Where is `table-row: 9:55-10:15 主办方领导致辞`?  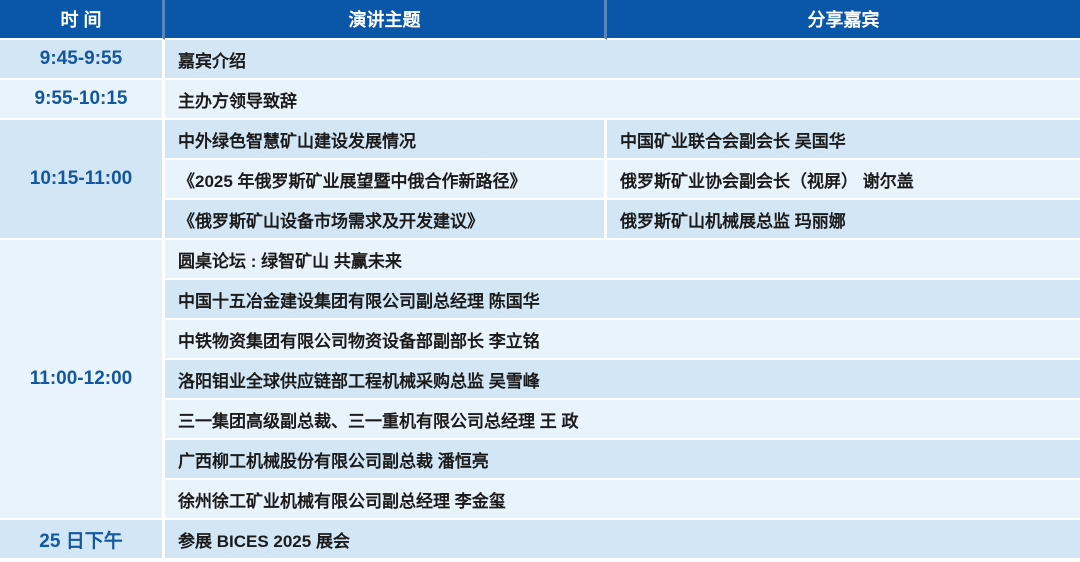 table-row: 9:55-10:15 主办方领导致辞 is located at coordinates (540, 100).